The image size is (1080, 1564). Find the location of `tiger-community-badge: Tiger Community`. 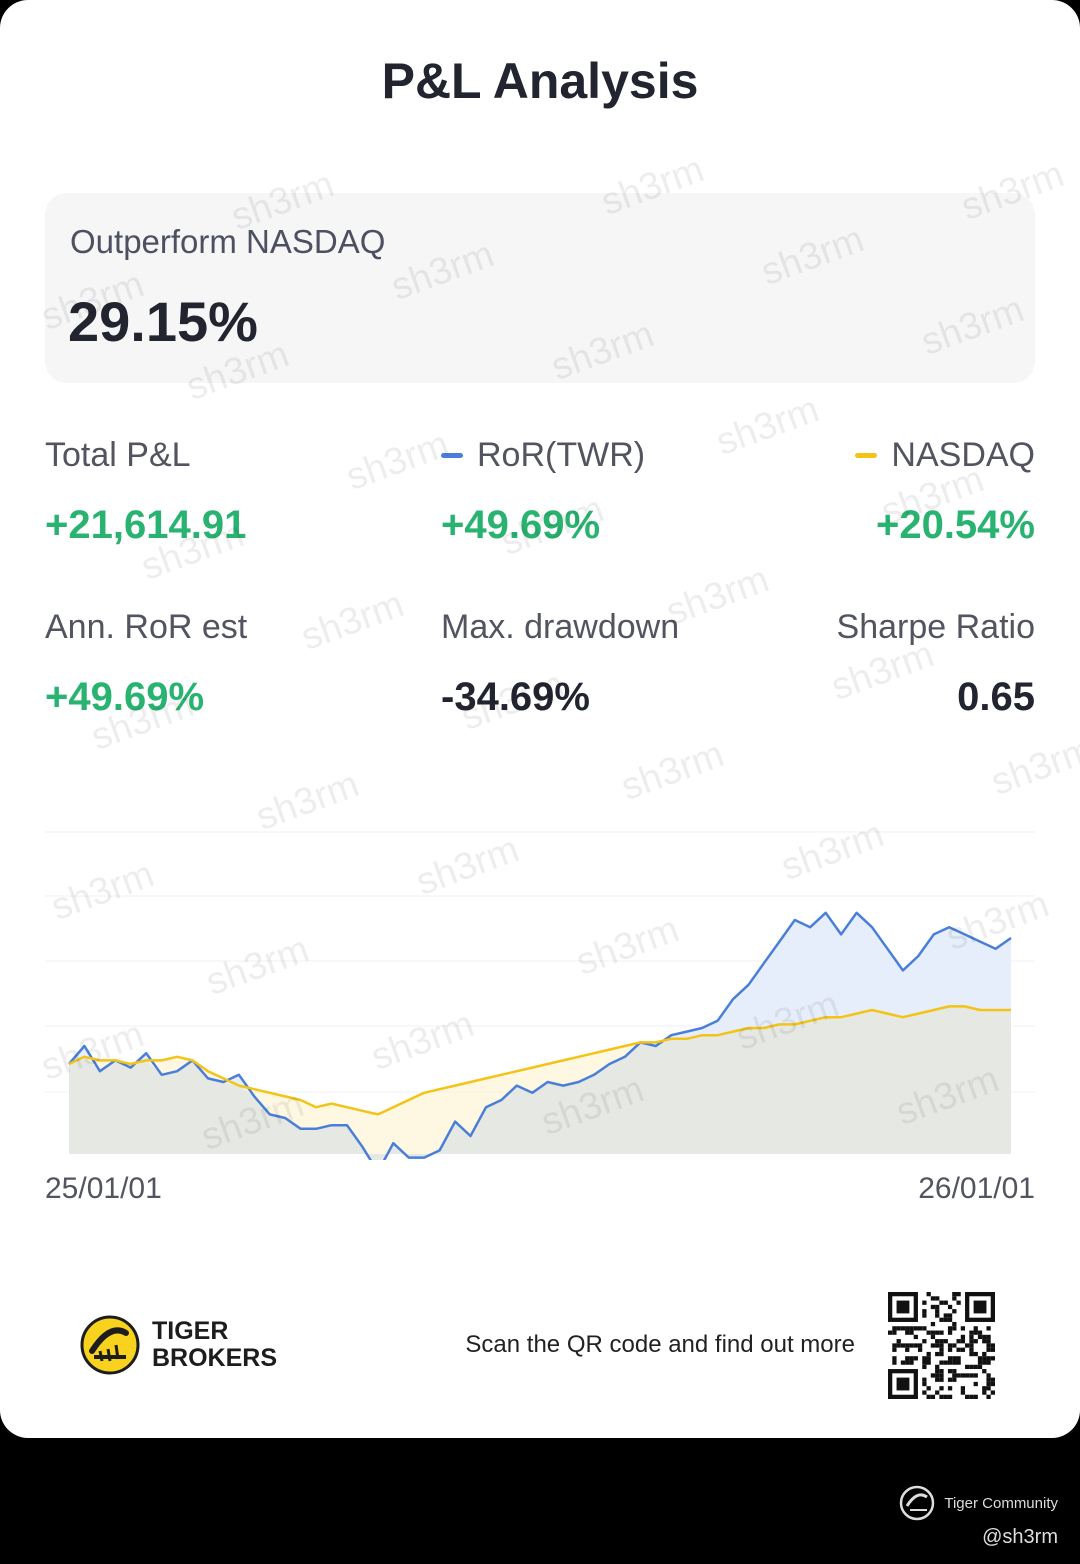

tiger-community-badge: Tiger Community is located at coordinates (978, 1503).